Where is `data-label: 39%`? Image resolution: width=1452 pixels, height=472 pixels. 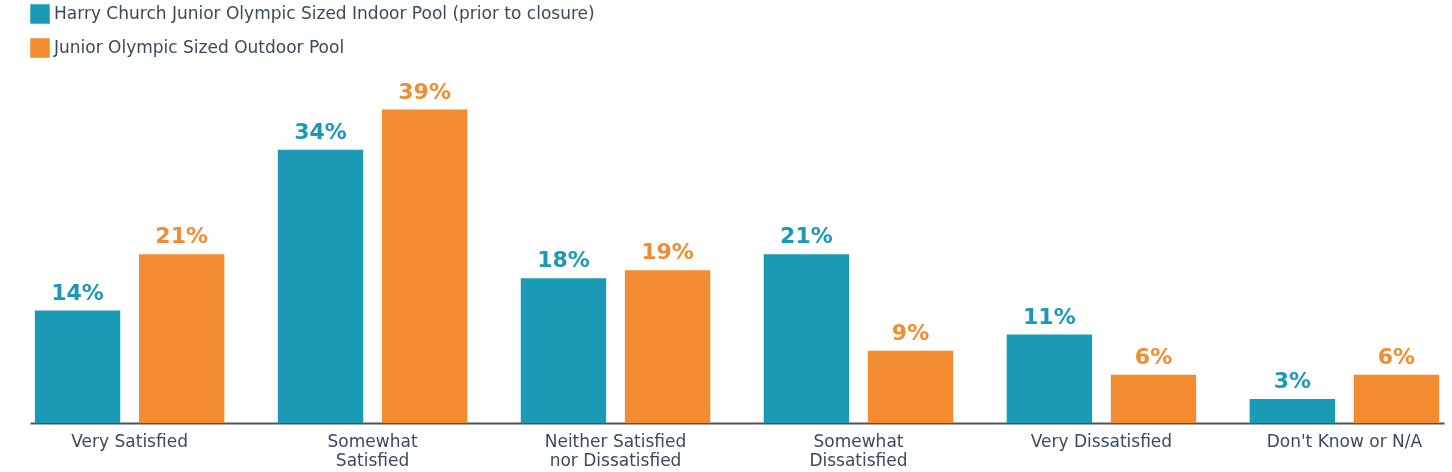 data-label: 39% is located at coordinates (424, 91).